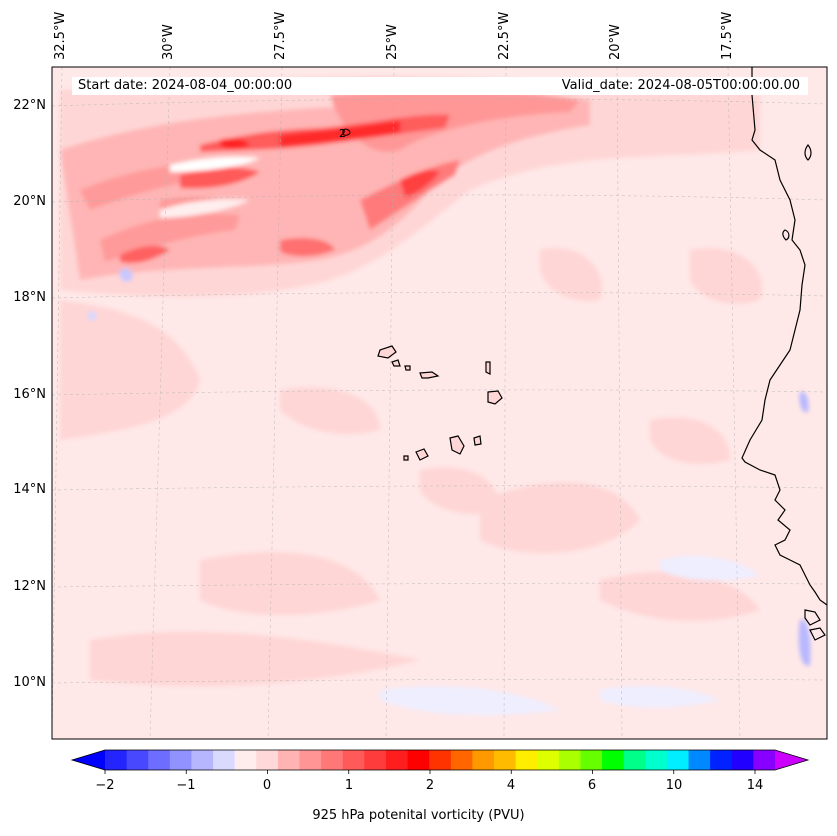 The width and height of the screenshot is (837, 836). I want to click on lat-label-20n: 20°N, so click(29, 201).